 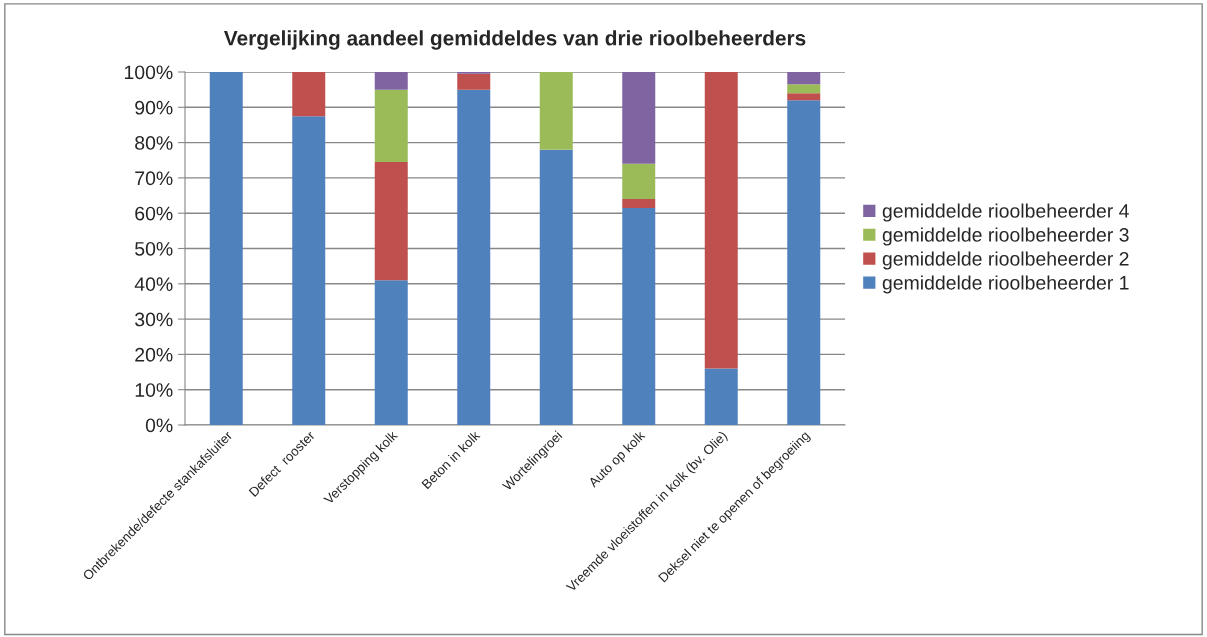 I want to click on y-tick-label: 30%, so click(x=154, y=319).